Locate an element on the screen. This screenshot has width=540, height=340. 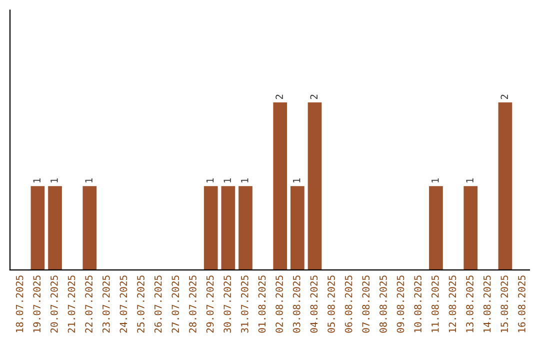
x-tick-label: 19.07.2025 is located at coordinates (37, 304).